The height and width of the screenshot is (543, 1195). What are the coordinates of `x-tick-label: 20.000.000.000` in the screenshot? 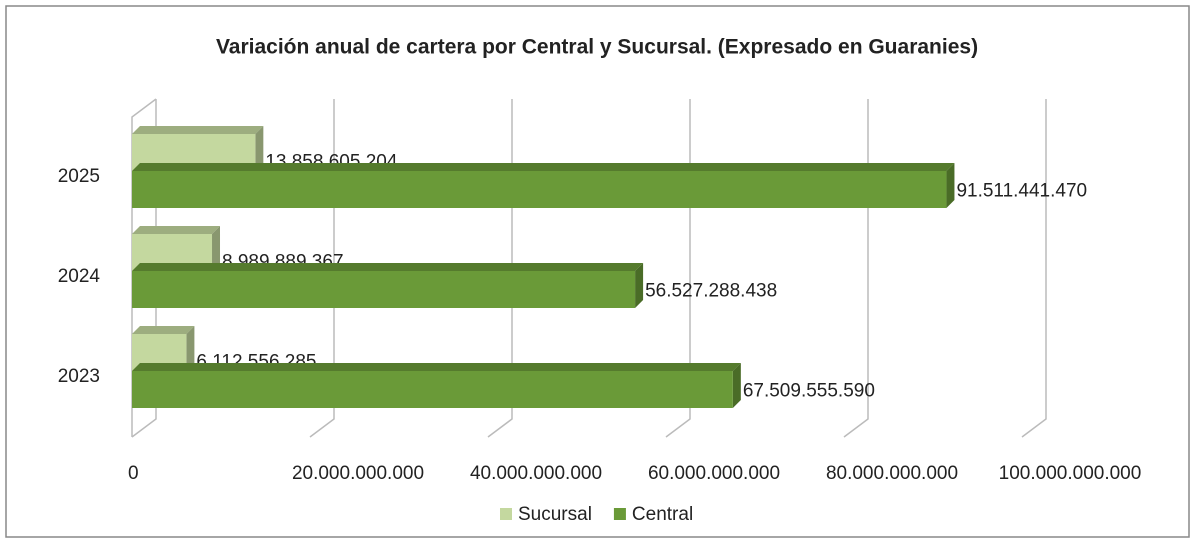 It's located at (358, 473).